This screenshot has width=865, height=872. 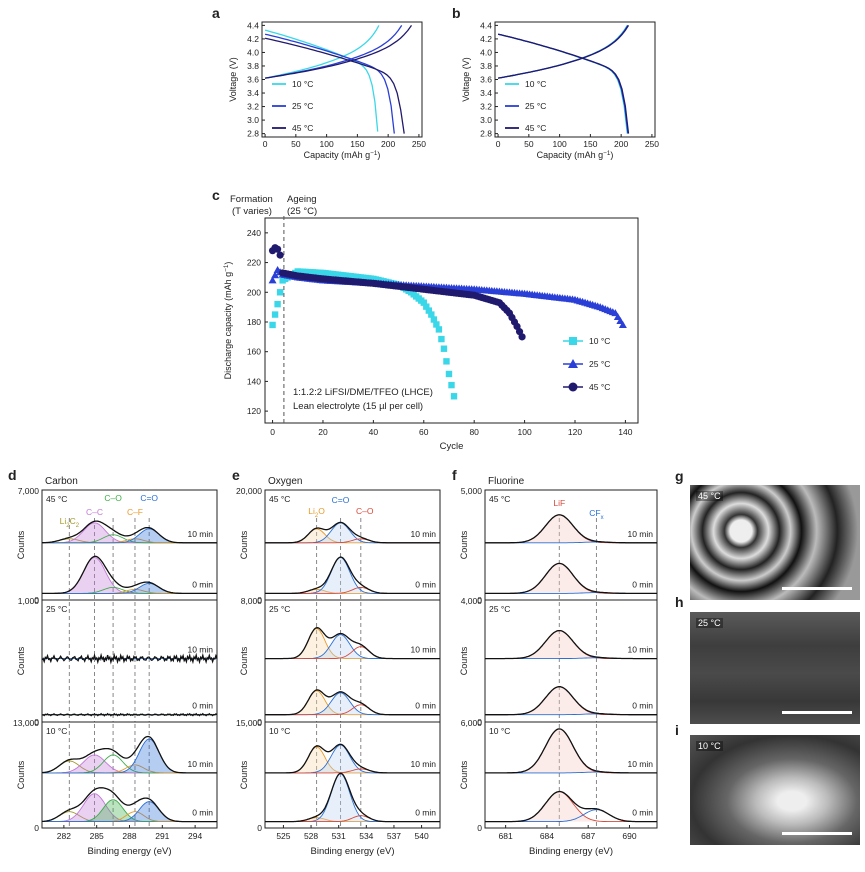 What do you see at coordinates (596, 514) in the screenshot?
I see `peak-label-cfx: CFx` at bounding box center [596, 514].